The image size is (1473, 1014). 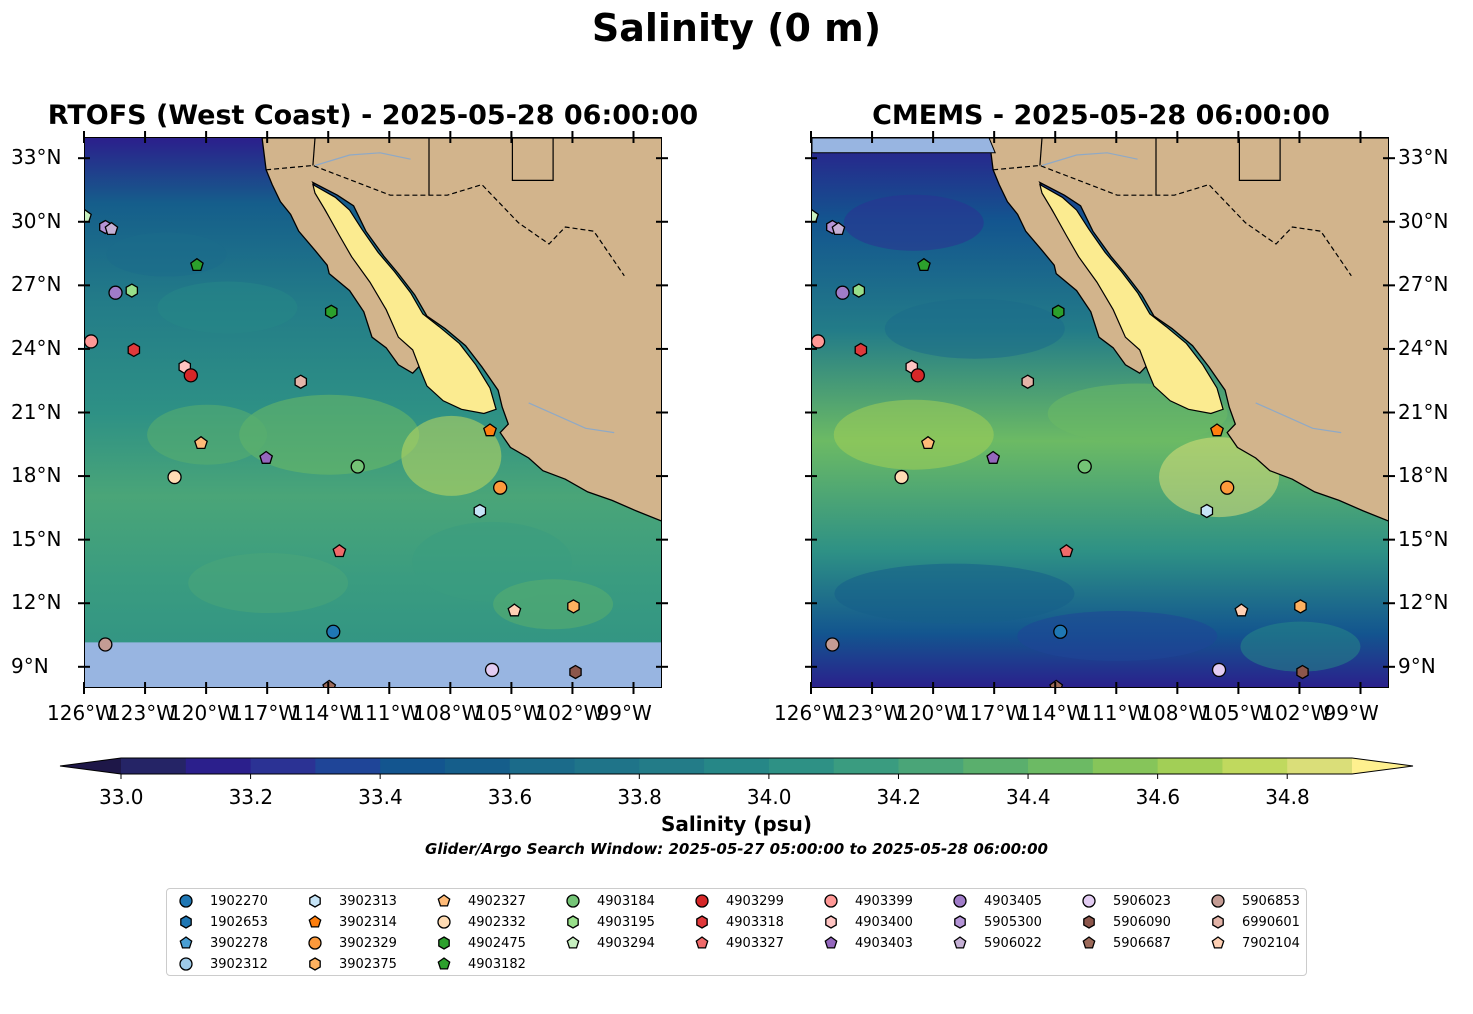 I want to click on legend-label: 4903400, so click(x=884, y=922).